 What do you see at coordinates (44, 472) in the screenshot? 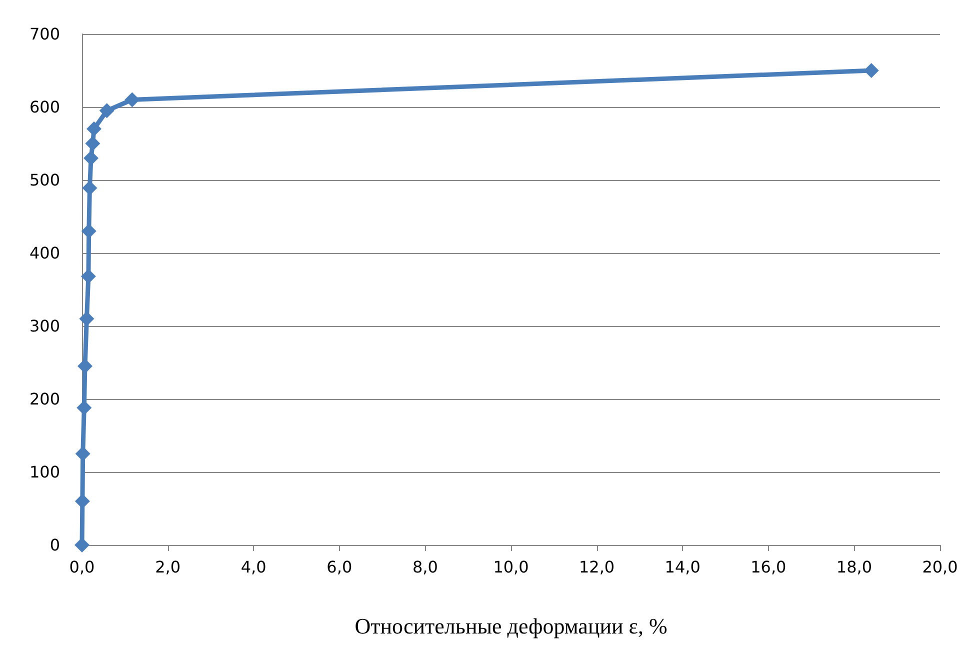
I see `y-tick-label: 100` at bounding box center [44, 472].